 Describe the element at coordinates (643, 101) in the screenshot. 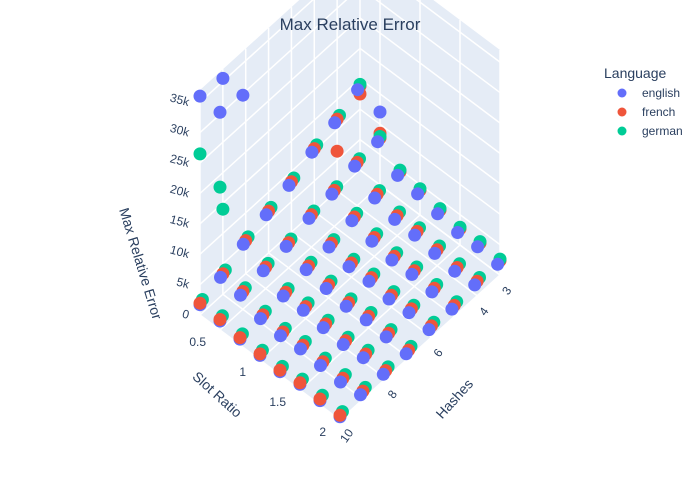

I see `legend: Language english french german` at that location.